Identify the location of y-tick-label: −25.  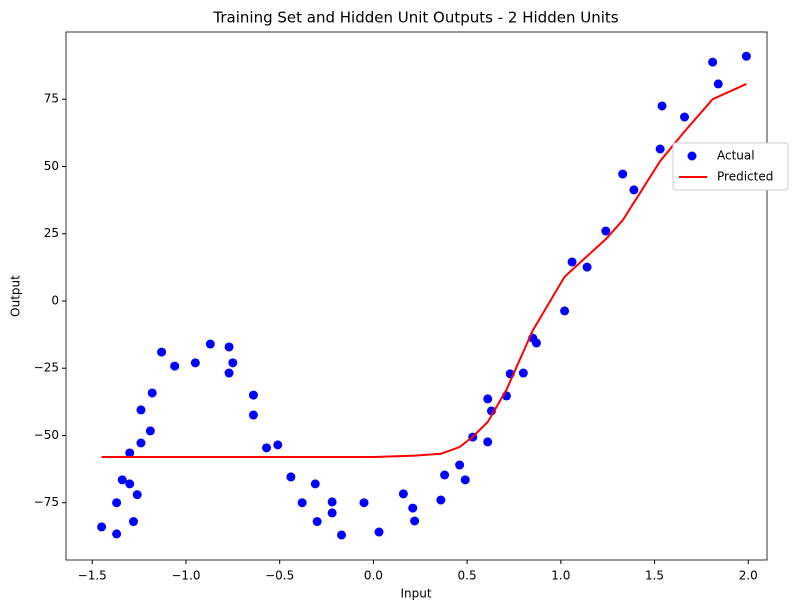
(46, 368).